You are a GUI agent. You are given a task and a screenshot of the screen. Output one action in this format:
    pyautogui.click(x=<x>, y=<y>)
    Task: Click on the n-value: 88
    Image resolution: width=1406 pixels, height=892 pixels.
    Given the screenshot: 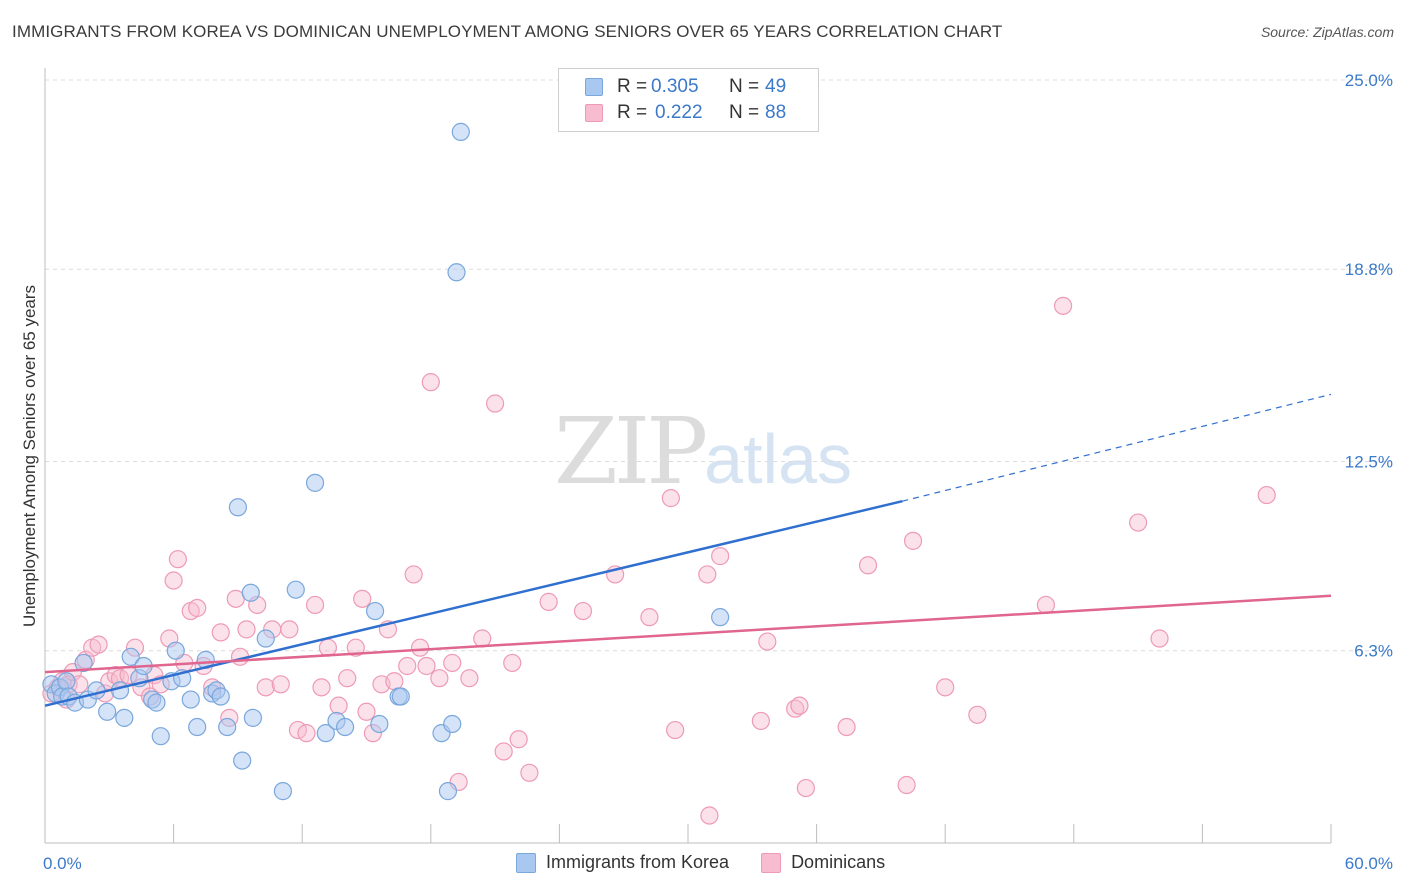 What is the action you would take?
    pyautogui.click(x=776, y=112)
    